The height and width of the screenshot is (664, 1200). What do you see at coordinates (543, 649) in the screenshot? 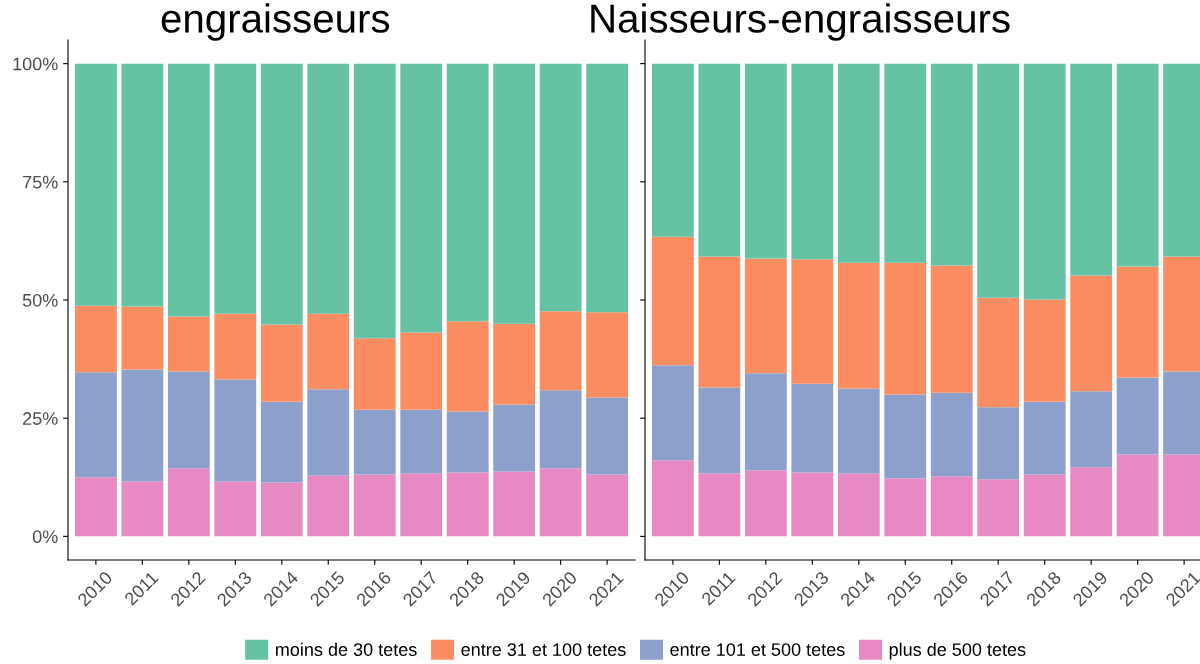
I see `legend-label: entre 31 et 100 tetes` at bounding box center [543, 649].